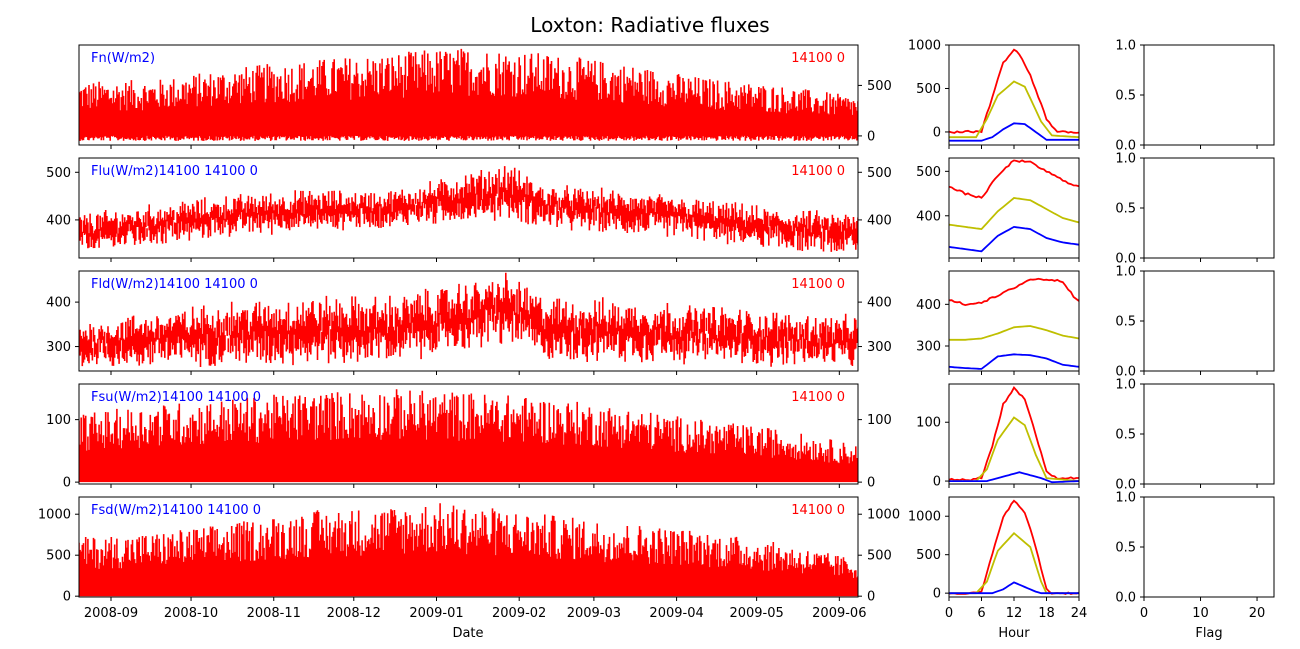 The height and width of the screenshot is (649, 1300). I want to click on x-tick-label: 18, so click(1046, 613).